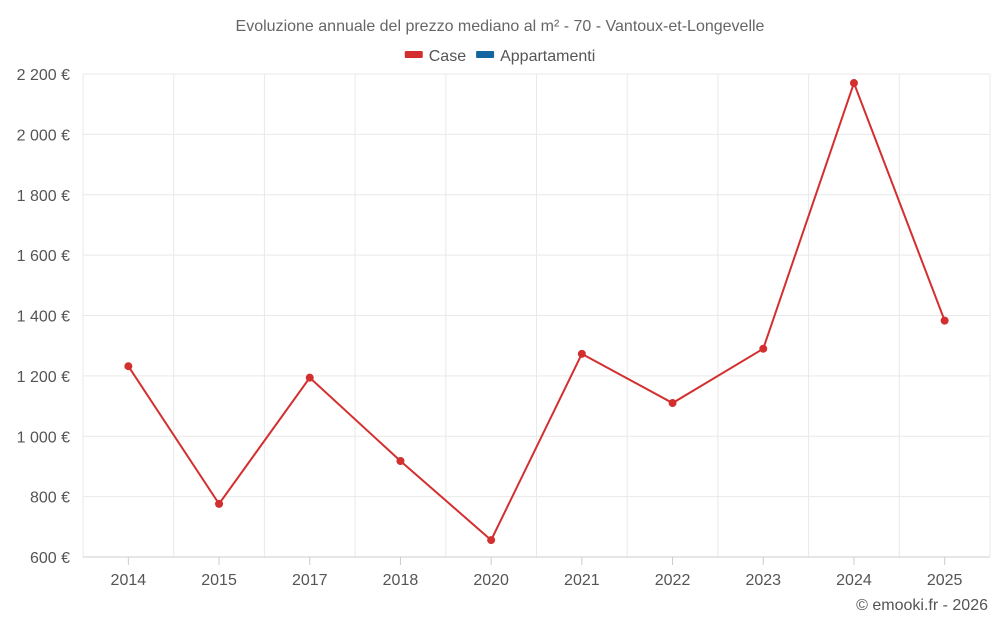 The height and width of the screenshot is (625, 1000). What do you see at coordinates (922, 605) in the screenshot?
I see `credit-text: © emooki.fr - 2026` at bounding box center [922, 605].